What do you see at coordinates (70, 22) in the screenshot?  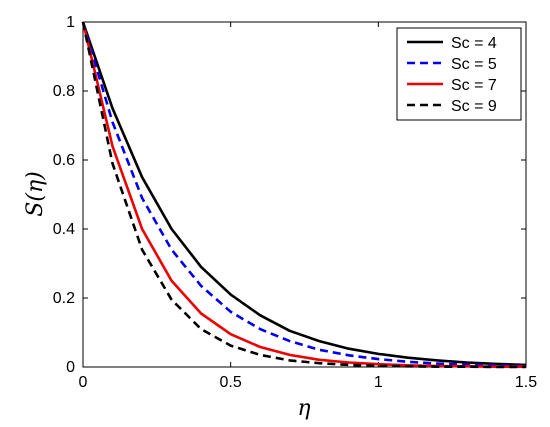 I see `y-tick-label: 1` at bounding box center [70, 22].